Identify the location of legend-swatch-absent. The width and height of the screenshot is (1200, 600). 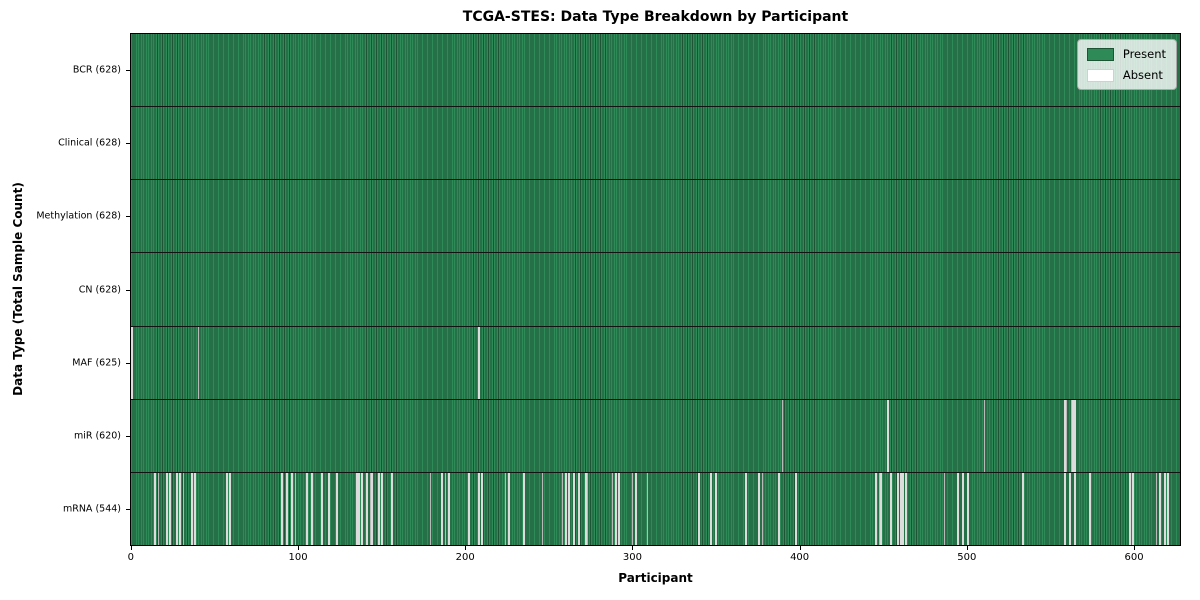
(1100, 75).